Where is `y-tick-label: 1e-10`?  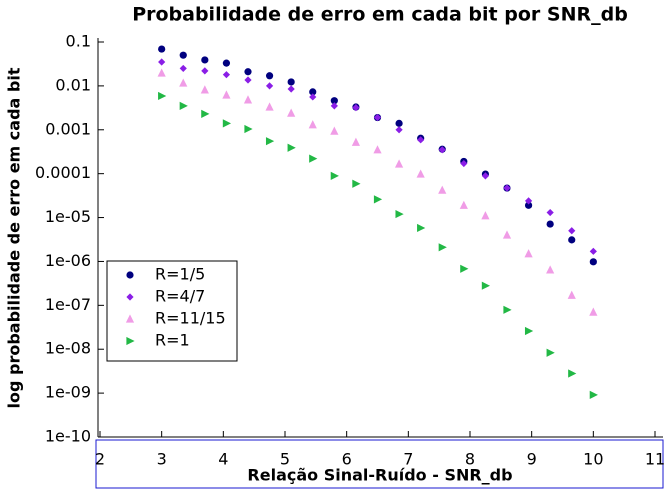 y-tick-label: 1e-10 is located at coordinates (68, 436).